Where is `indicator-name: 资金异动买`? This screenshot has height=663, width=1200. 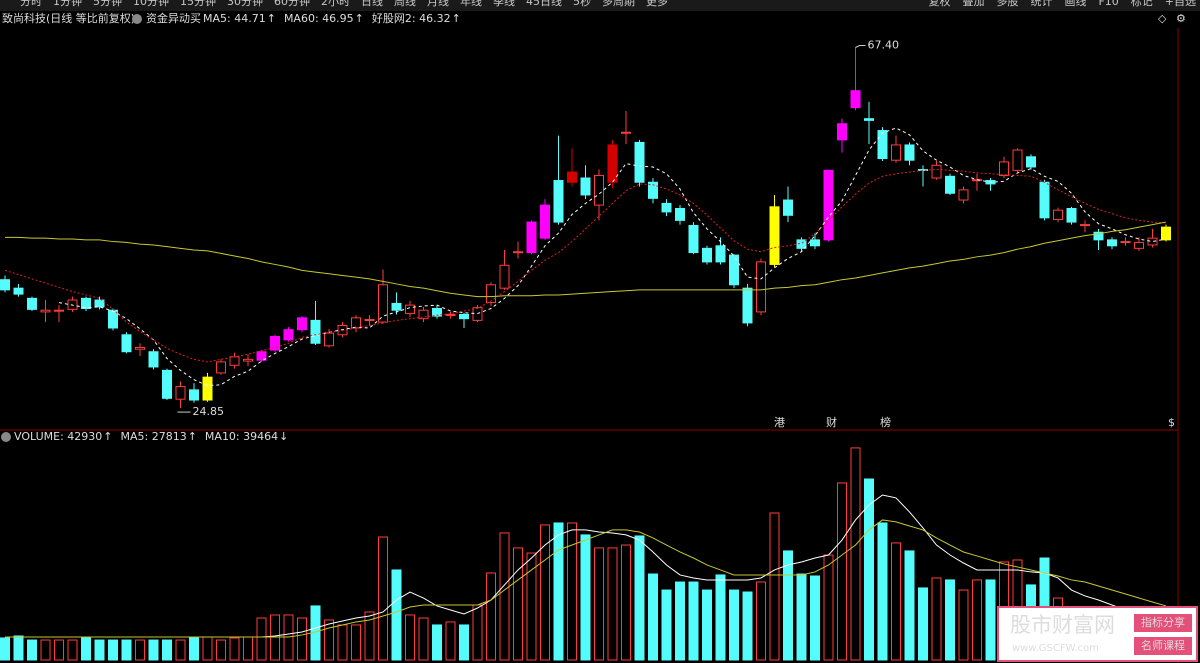
indicator-name: 资金异动买 is located at coordinates (173, 18).